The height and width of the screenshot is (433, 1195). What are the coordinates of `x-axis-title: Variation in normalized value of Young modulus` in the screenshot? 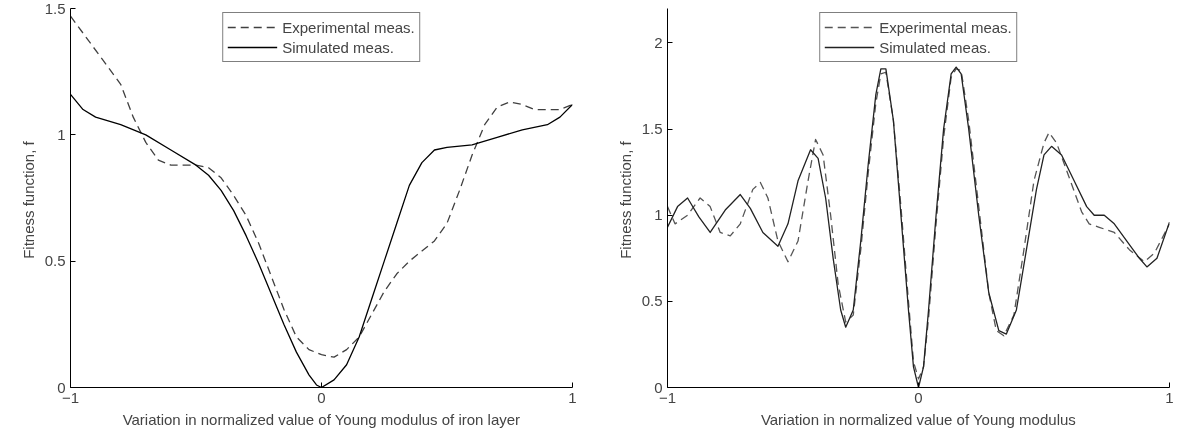 It's located at (918, 419).